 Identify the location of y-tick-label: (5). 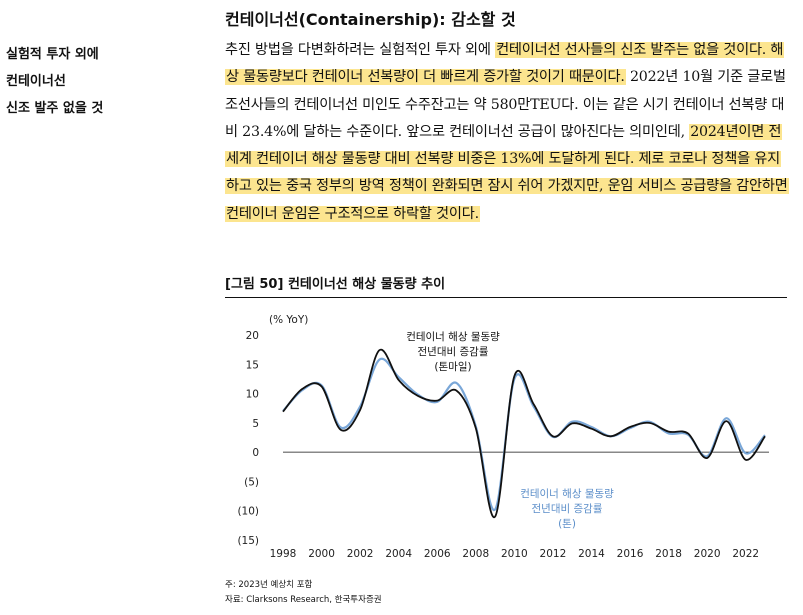
(251, 482).